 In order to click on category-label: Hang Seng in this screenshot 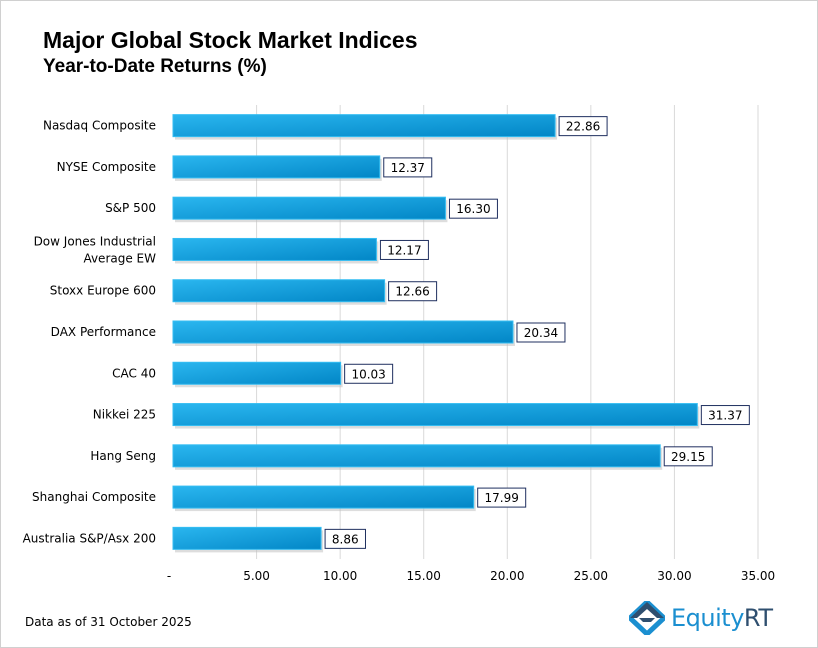, I will do `click(123, 456)`.